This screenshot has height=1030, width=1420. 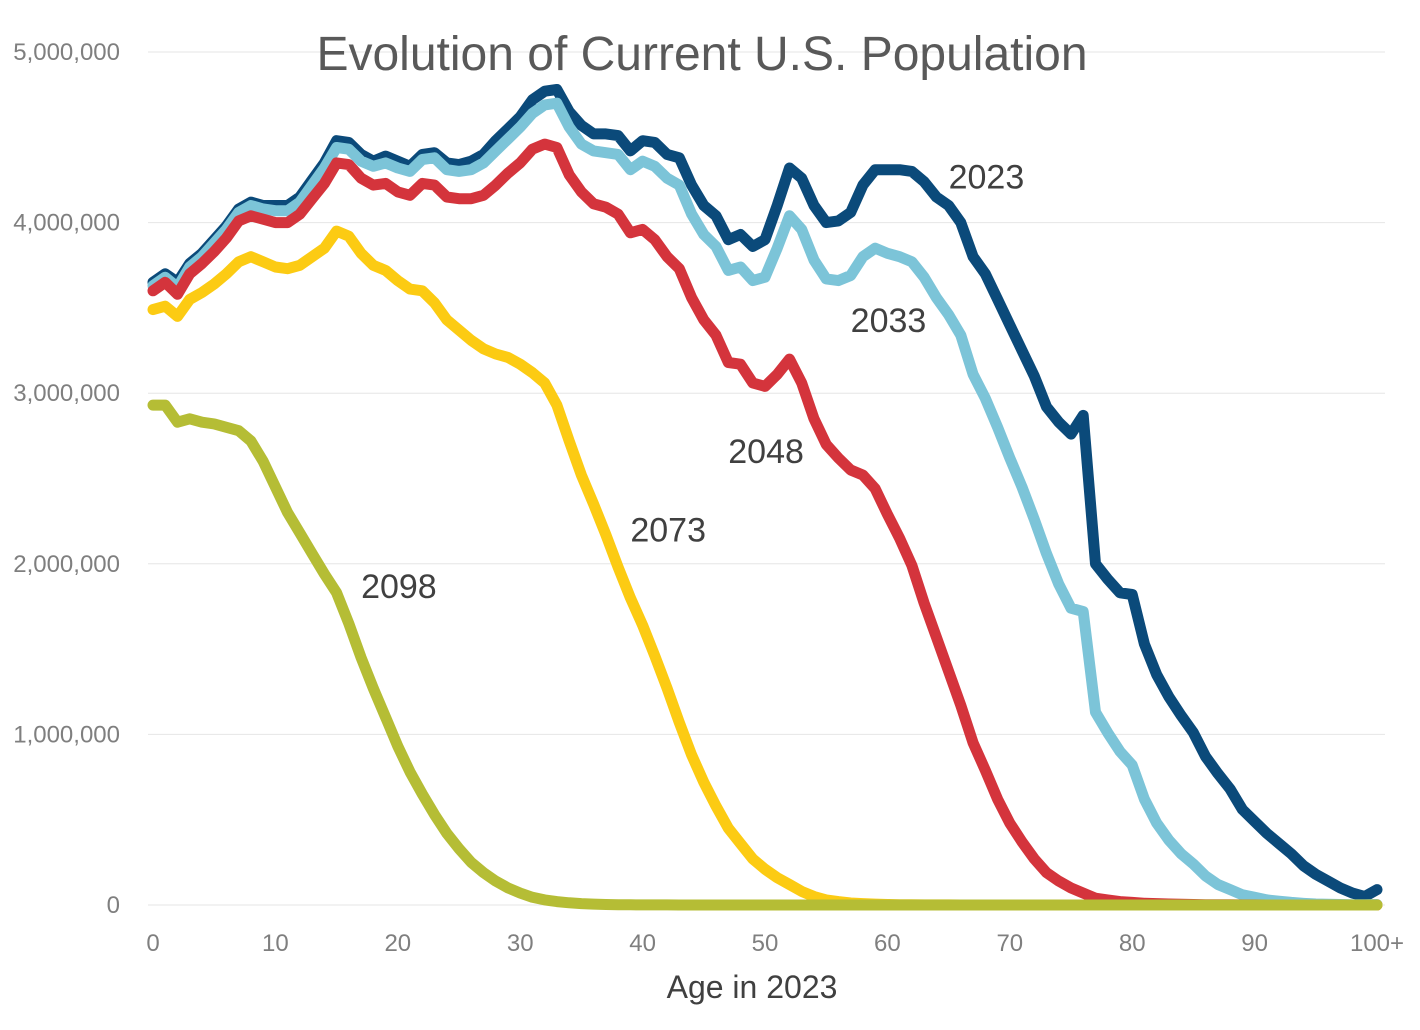 What do you see at coordinates (66, 734) in the screenshot?
I see `y-tick-label: 1,000,000` at bounding box center [66, 734].